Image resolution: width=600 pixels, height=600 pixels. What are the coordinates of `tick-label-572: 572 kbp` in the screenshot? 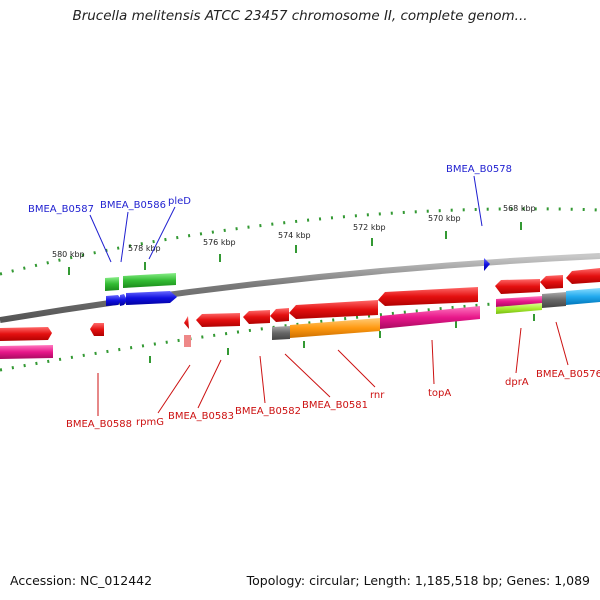 It's located at (369, 227).